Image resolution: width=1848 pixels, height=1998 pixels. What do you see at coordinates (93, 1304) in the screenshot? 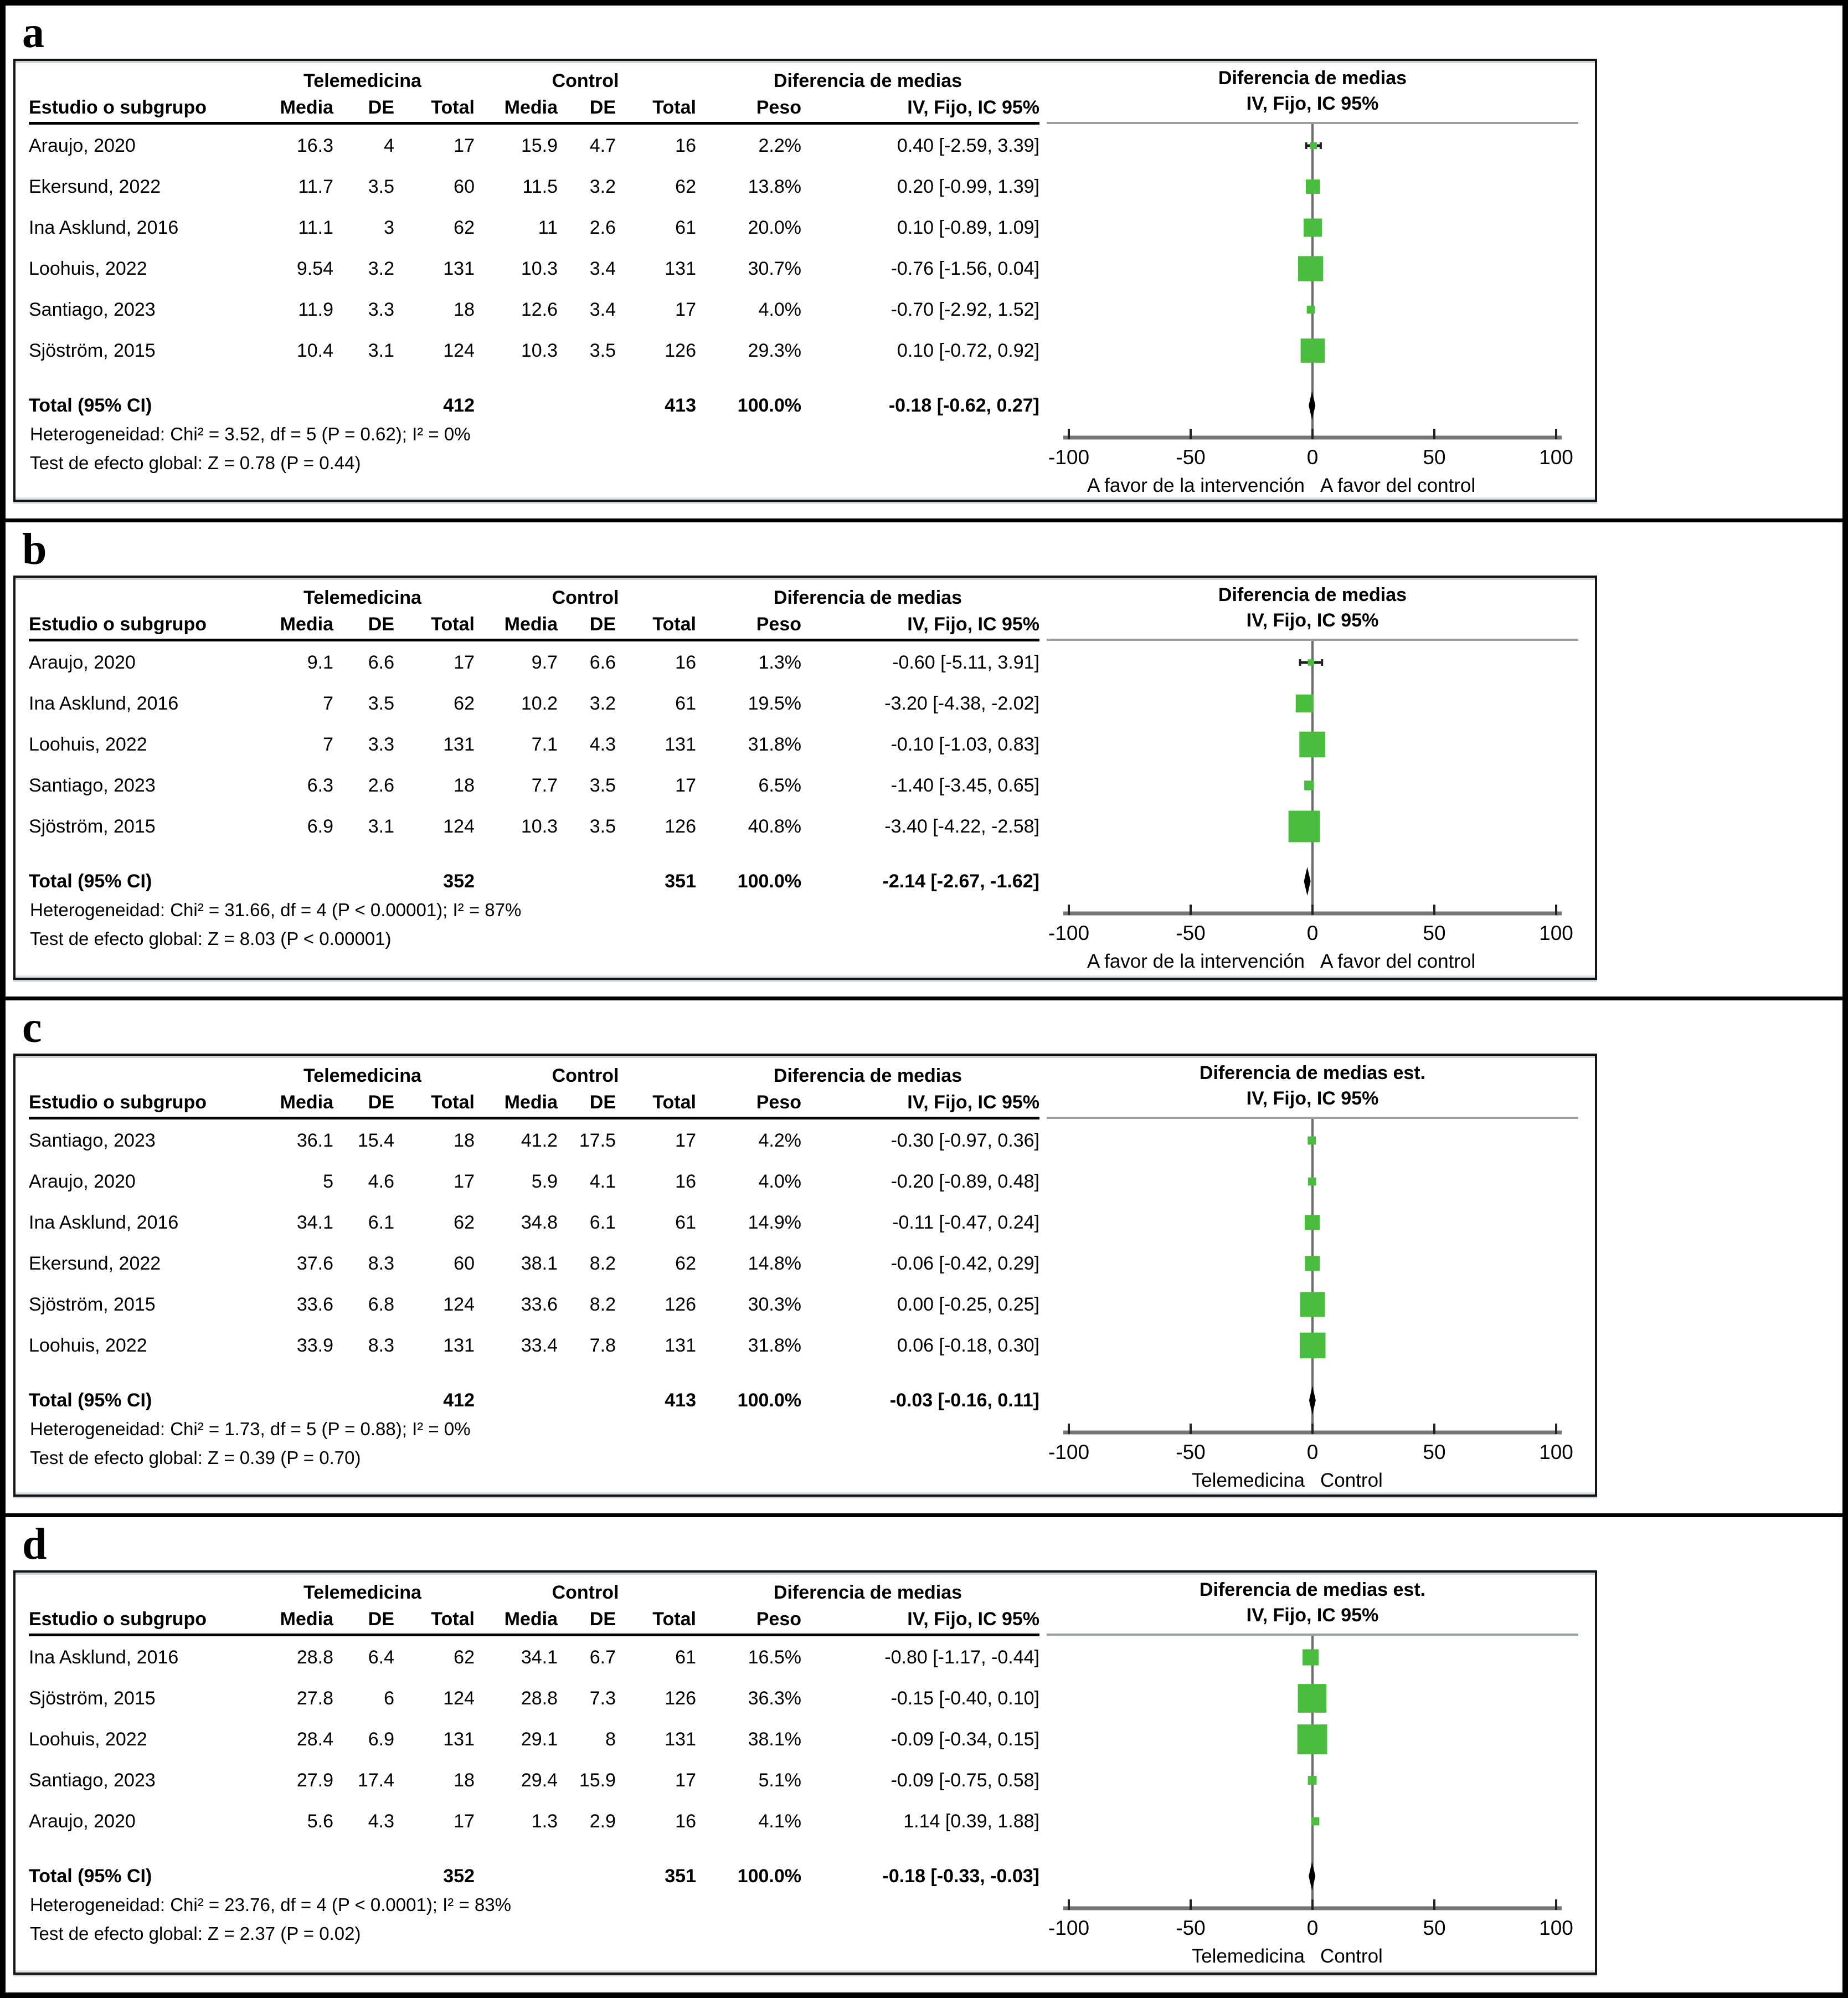
I see `study-name: Sjöström, 2015` at bounding box center [93, 1304].